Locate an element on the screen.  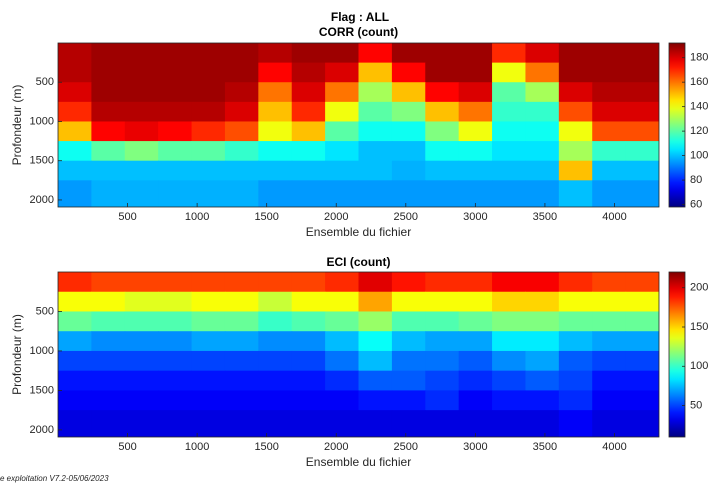
x-tick-label: 1500 is located at coordinates (266, 447).